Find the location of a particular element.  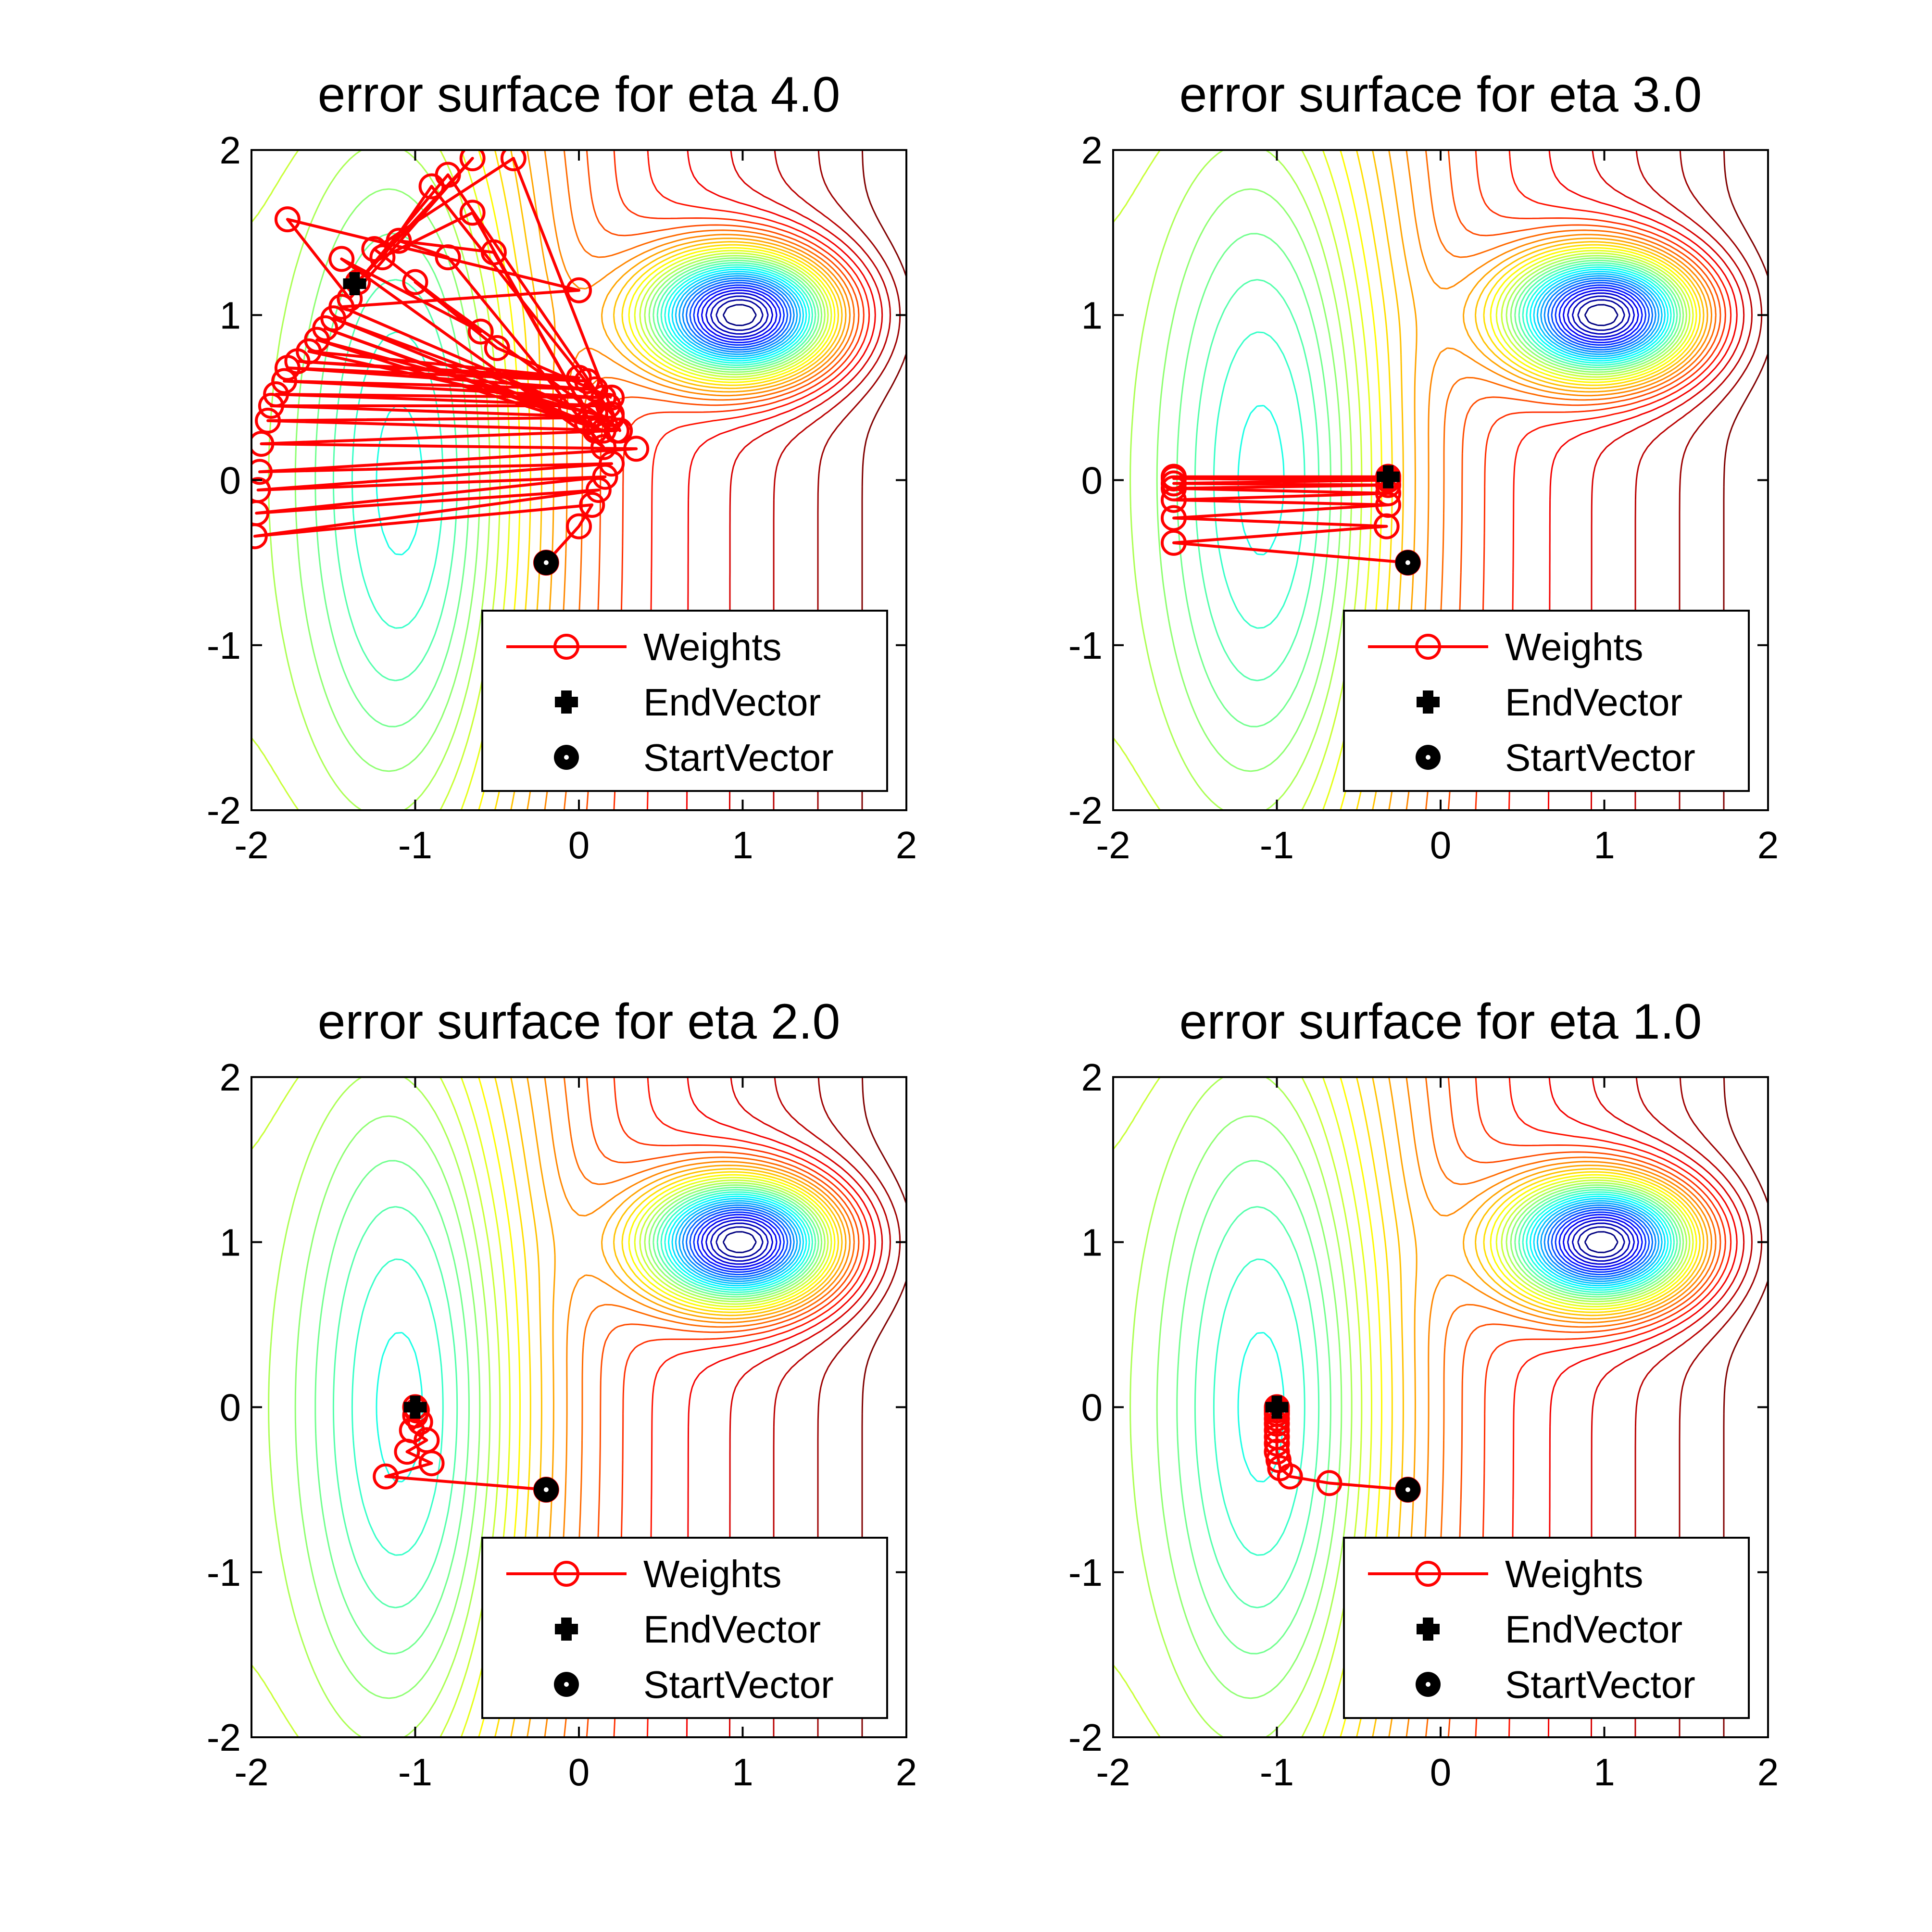

legend-label: StartVector is located at coordinates (1600, 757).